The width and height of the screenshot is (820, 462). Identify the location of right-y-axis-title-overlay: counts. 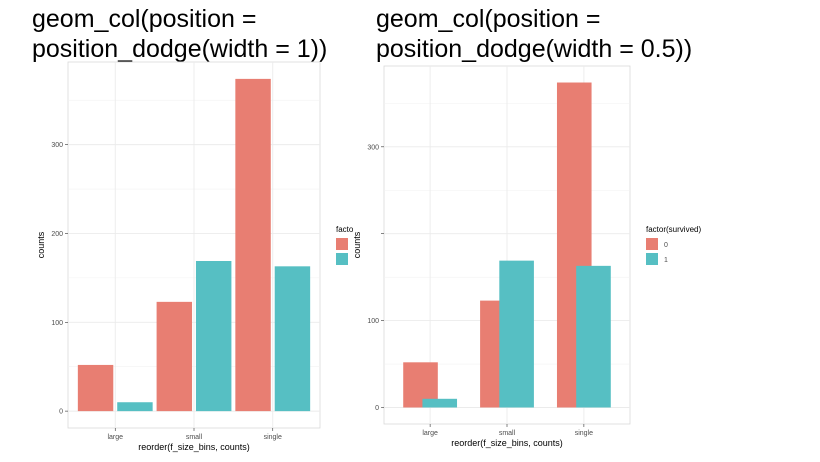
(357, 244).